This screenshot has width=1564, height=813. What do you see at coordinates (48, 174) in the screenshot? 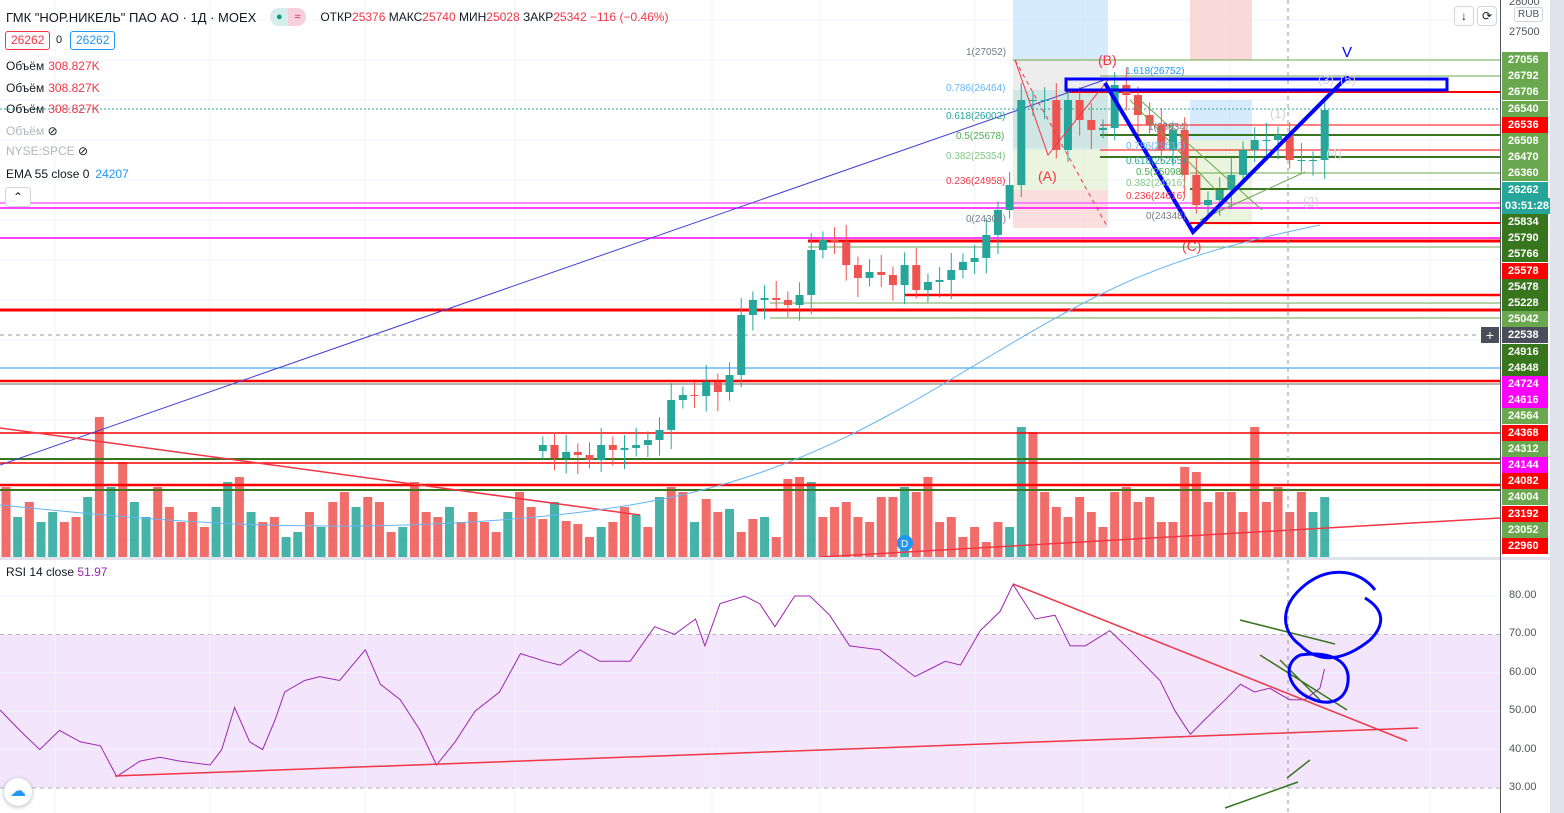
I see `legend-name: EMA 55 close 0` at bounding box center [48, 174].